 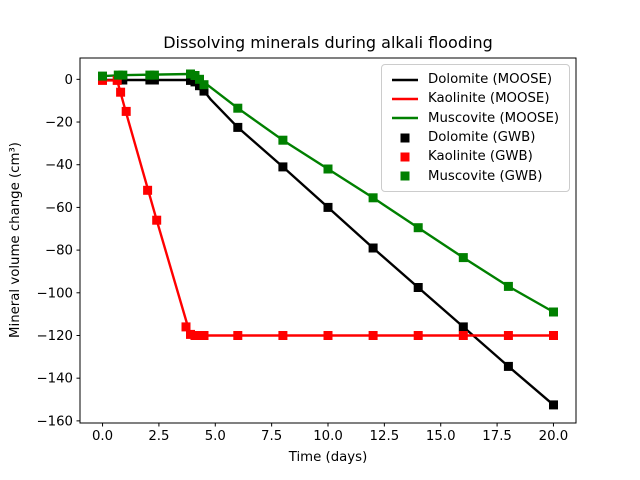 What do you see at coordinates (271, 436) in the screenshot?
I see `x-tick-label: 7.5` at bounding box center [271, 436].